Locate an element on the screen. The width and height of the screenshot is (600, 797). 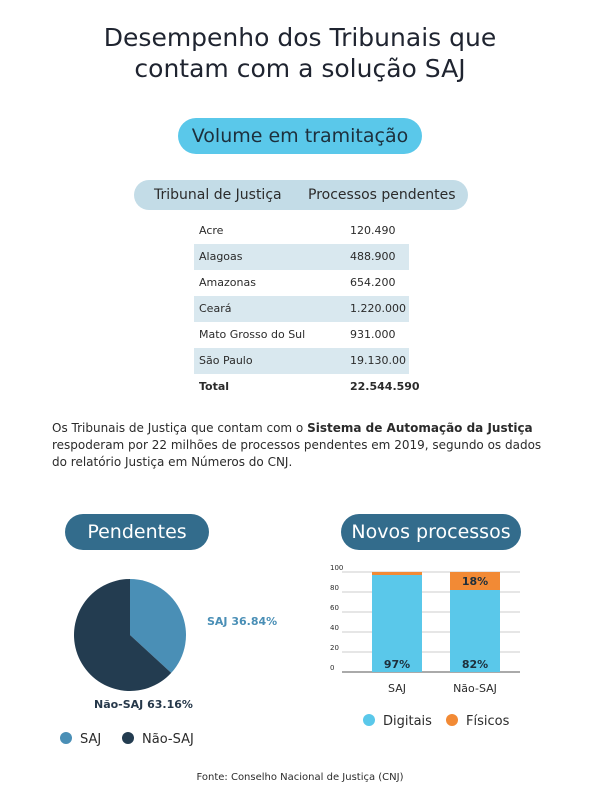
table-row: Alagoas 488.900 is located at coordinates (301, 257).